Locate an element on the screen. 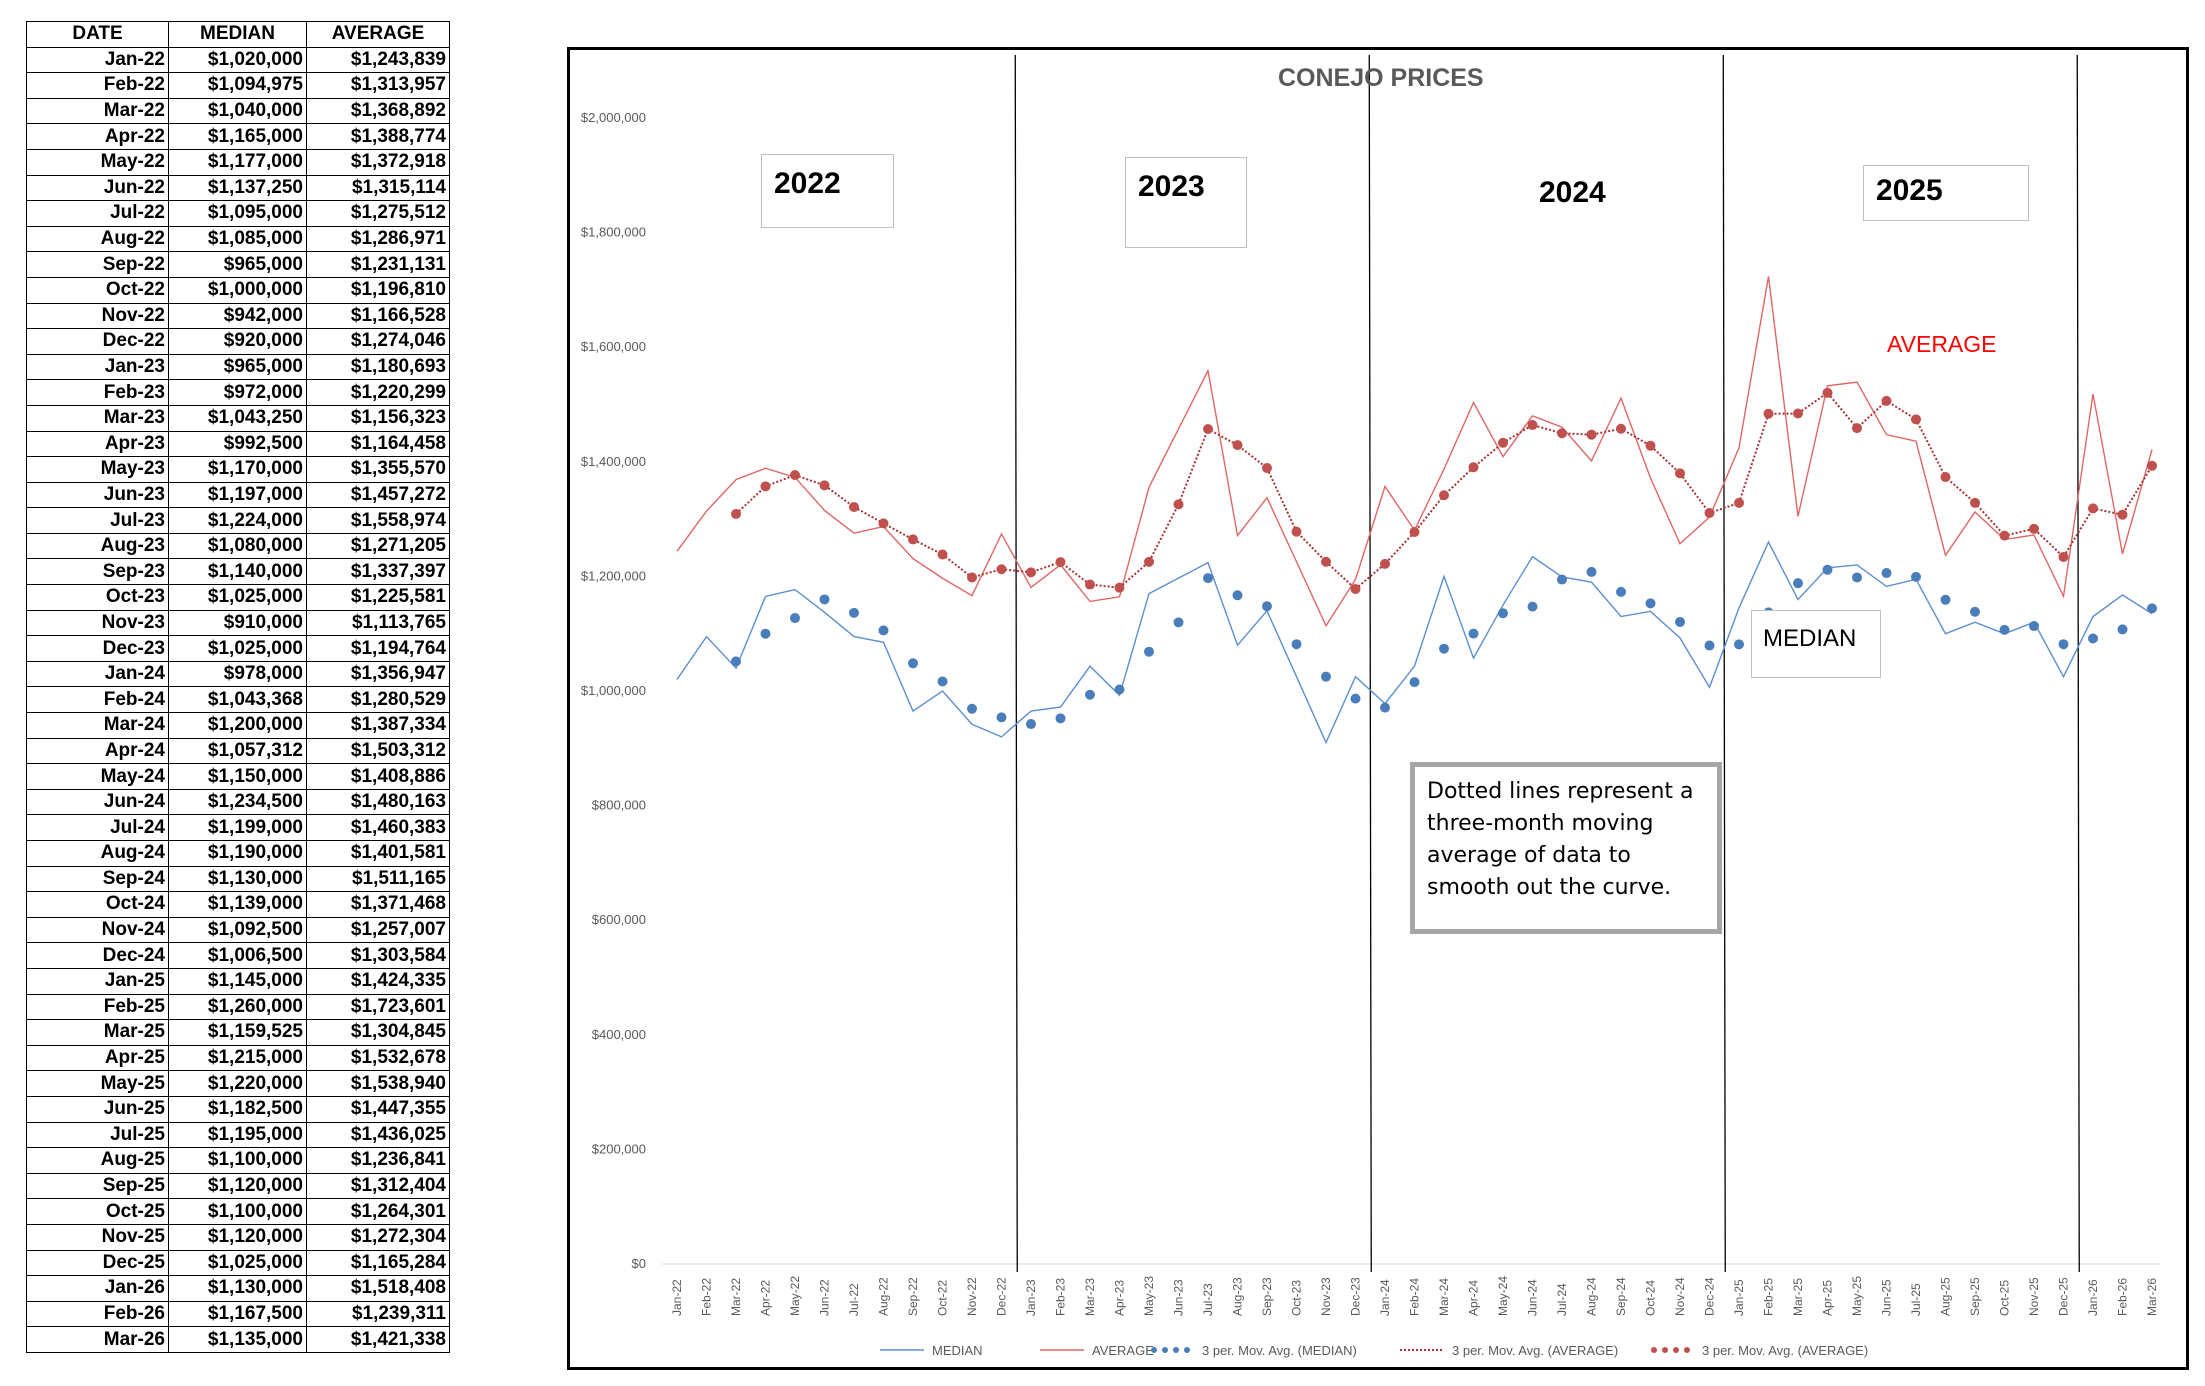  y-tick-label: $2,000,000 is located at coordinates (613, 117).